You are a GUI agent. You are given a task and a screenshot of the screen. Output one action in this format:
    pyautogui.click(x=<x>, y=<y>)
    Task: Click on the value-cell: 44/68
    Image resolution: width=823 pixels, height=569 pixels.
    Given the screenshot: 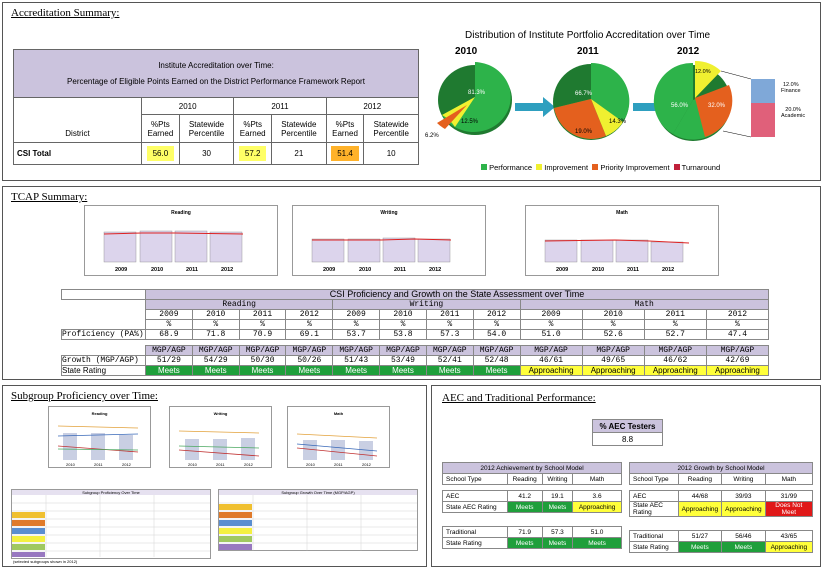 What is the action you would take?
    pyautogui.click(x=700, y=496)
    